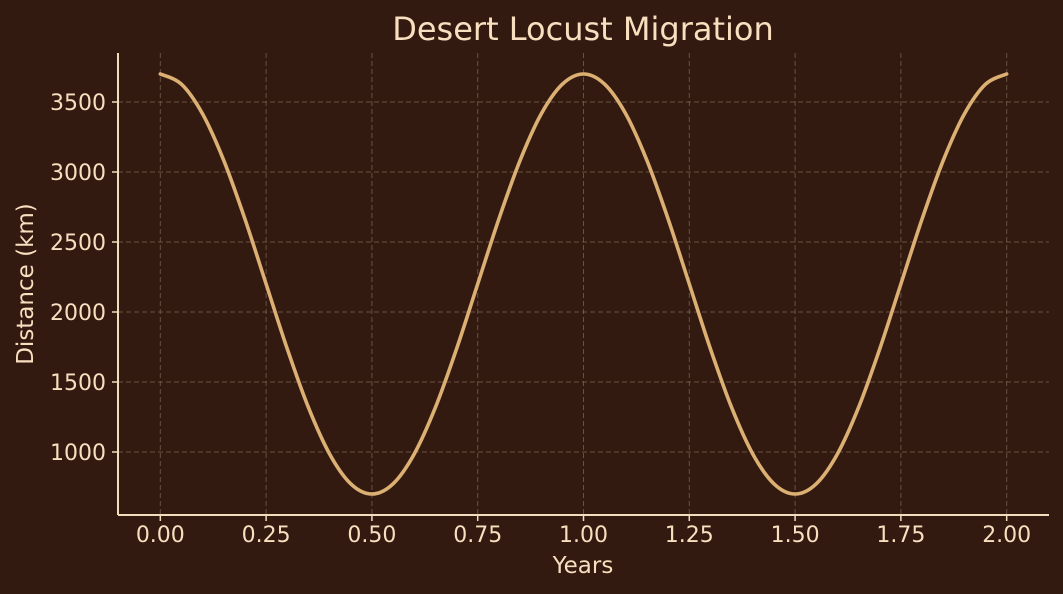  Describe the element at coordinates (583, 29) in the screenshot. I see `chart-title: Desert Locust Migration` at that location.